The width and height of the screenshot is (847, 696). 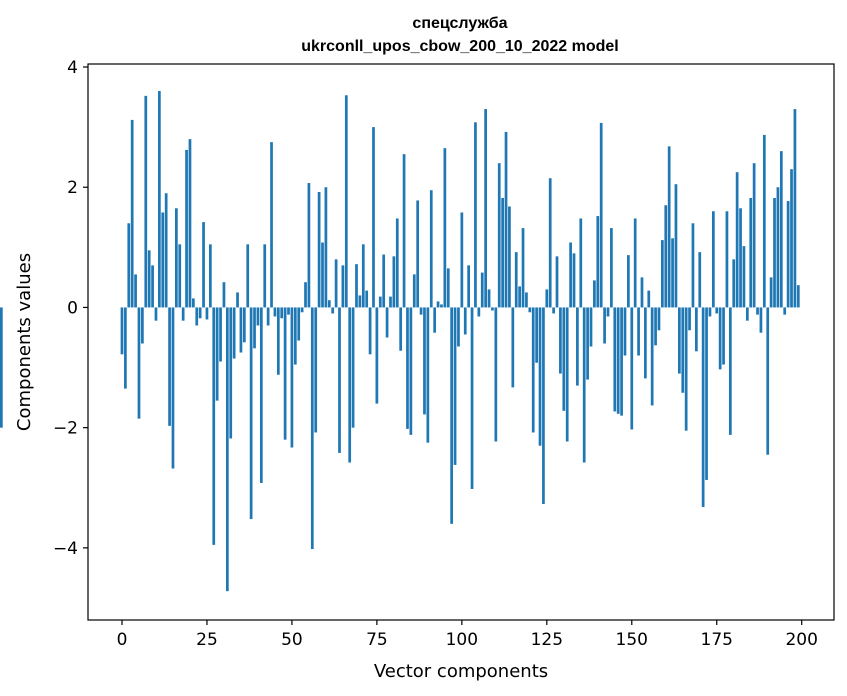 What do you see at coordinates (377, 640) in the screenshot?
I see `x-tick-label: 75` at bounding box center [377, 640].